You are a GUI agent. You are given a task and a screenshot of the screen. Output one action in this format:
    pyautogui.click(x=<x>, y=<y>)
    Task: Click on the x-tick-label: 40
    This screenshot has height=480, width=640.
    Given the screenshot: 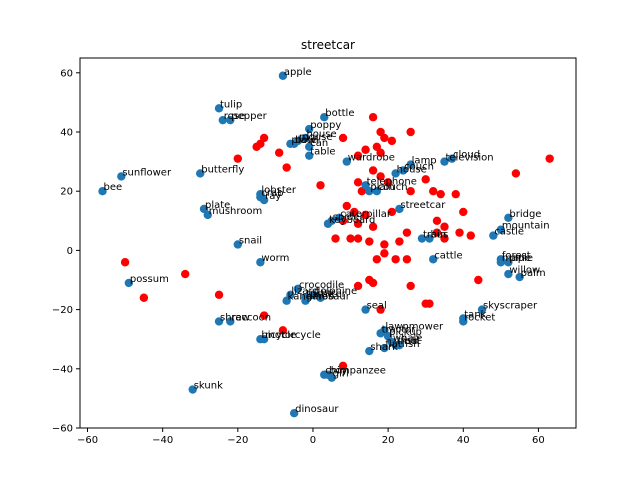 What is the action you would take?
    pyautogui.click(x=463, y=440)
    